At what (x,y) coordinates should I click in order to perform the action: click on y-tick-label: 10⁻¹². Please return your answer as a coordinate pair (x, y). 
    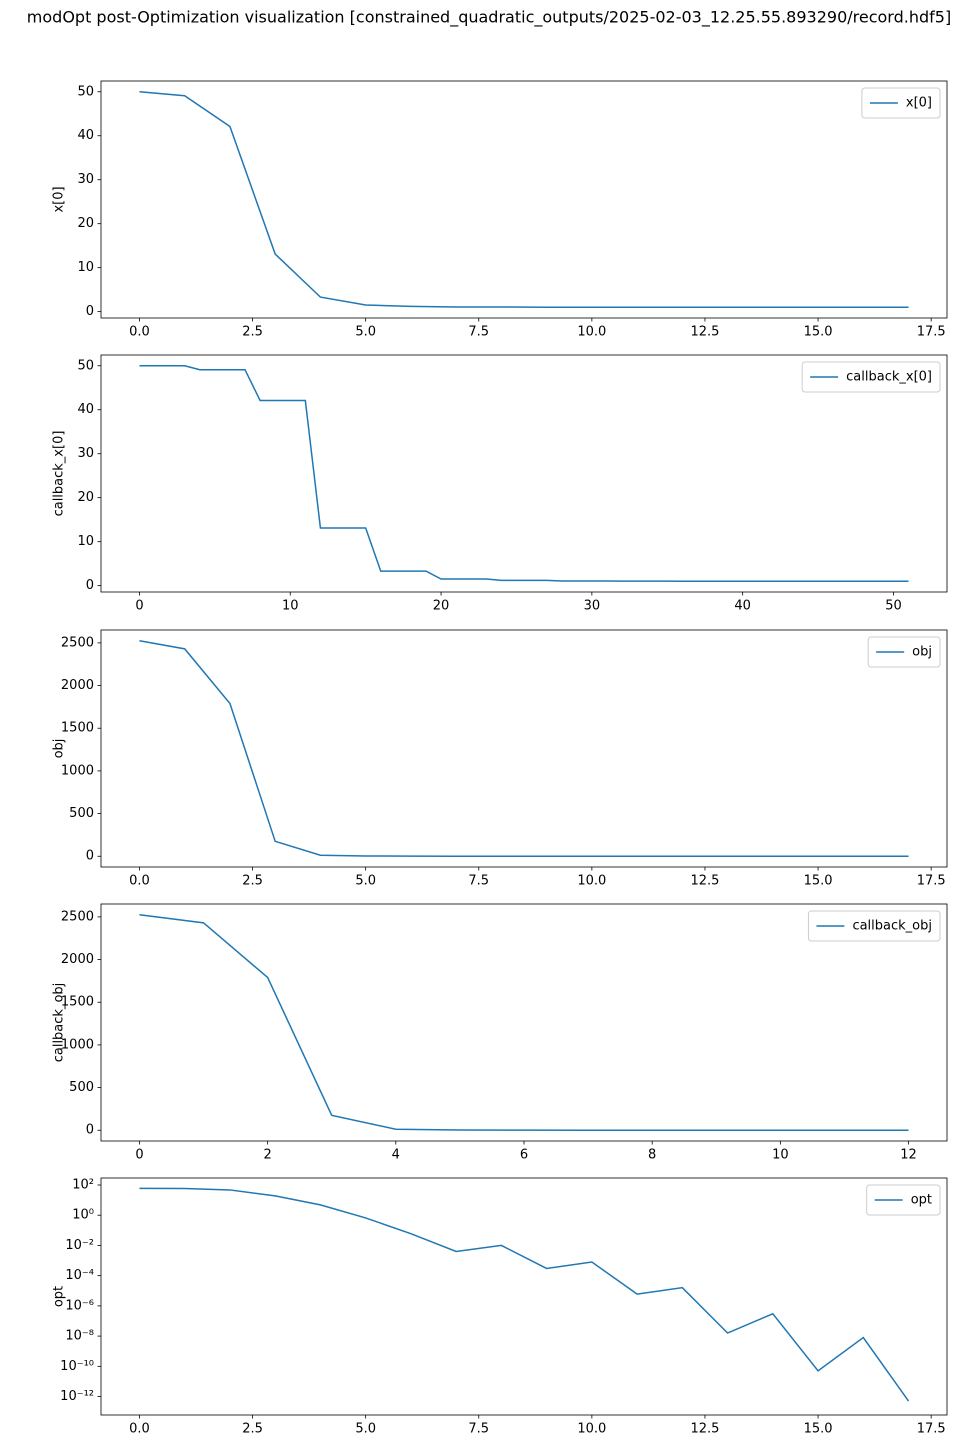
    Looking at the image, I should click on (77, 1396).